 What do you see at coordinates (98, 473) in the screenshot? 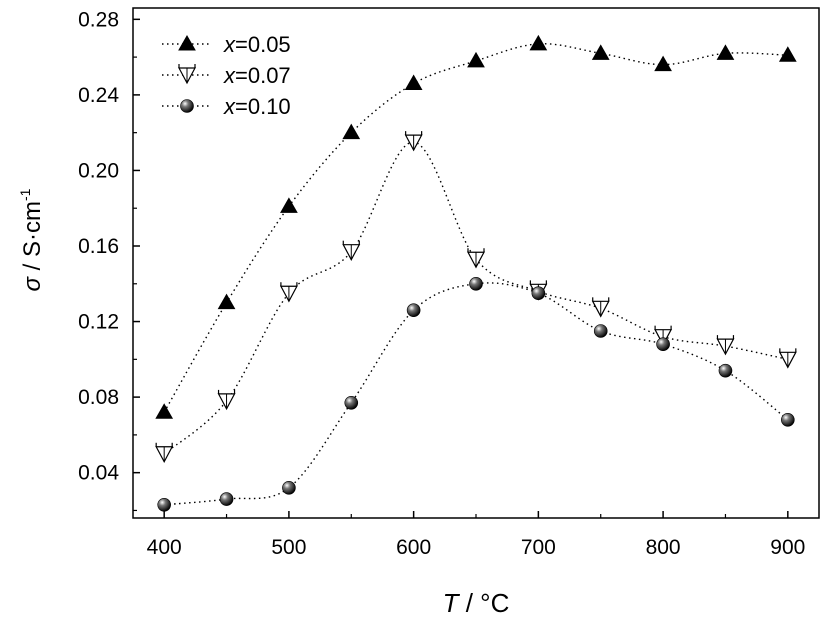
I see `y-tick-label: 0.04` at bounding box center [98, 473].